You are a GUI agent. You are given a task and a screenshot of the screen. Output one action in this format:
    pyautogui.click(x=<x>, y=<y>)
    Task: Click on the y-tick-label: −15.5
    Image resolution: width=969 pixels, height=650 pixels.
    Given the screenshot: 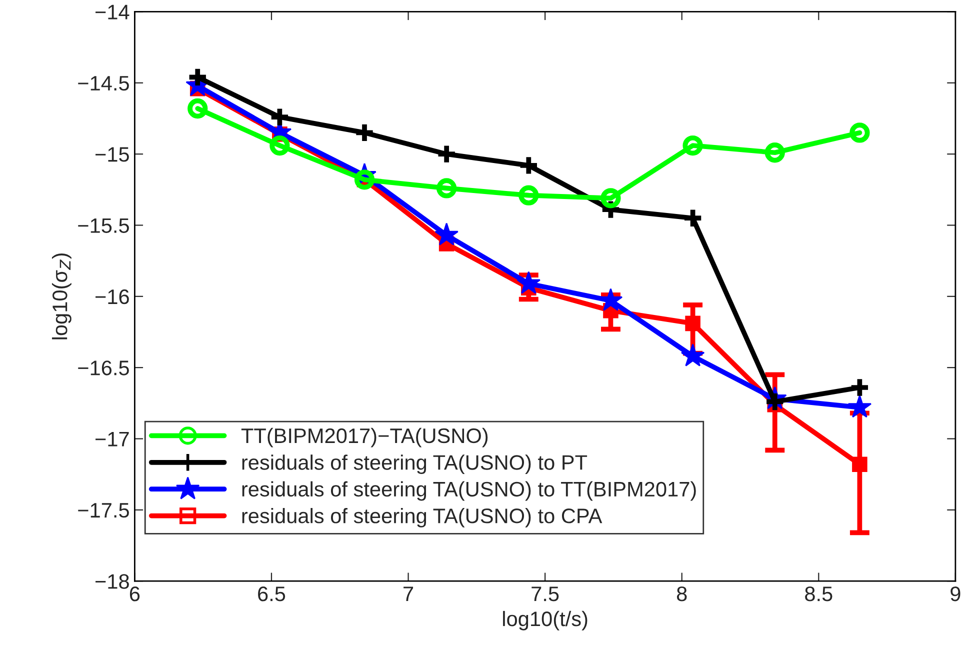 What is the action you would take?
    pyautogui.click(x=103, y=225)
    